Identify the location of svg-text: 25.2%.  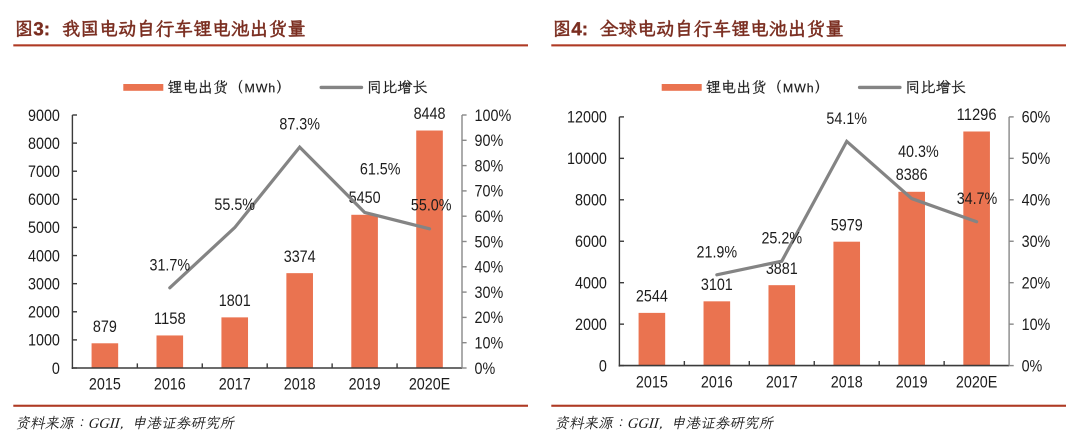
(781, 239).